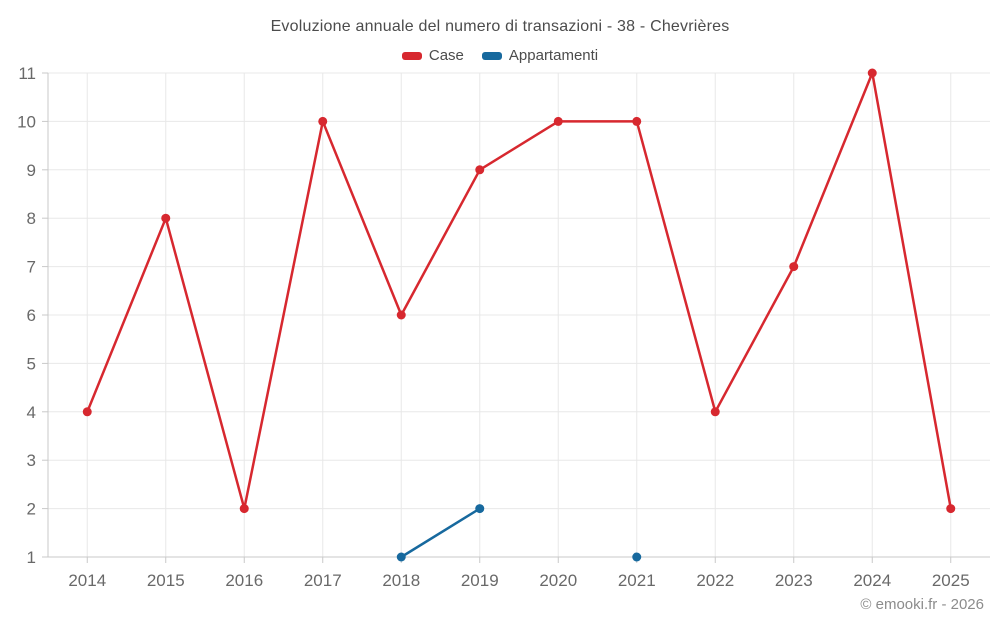 The width and height of the screenshot is (1000, 625). I want to click on data-point-case-2017, so click(323, 121).